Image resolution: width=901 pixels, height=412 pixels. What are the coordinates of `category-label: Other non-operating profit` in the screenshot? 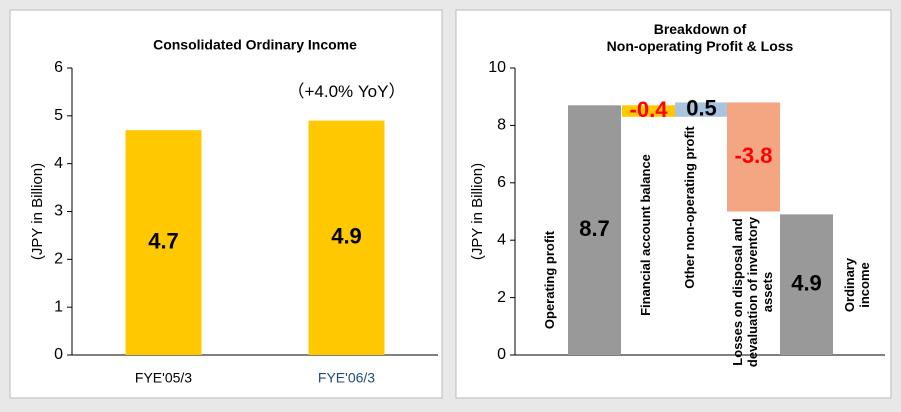 It's located at (689, 207).